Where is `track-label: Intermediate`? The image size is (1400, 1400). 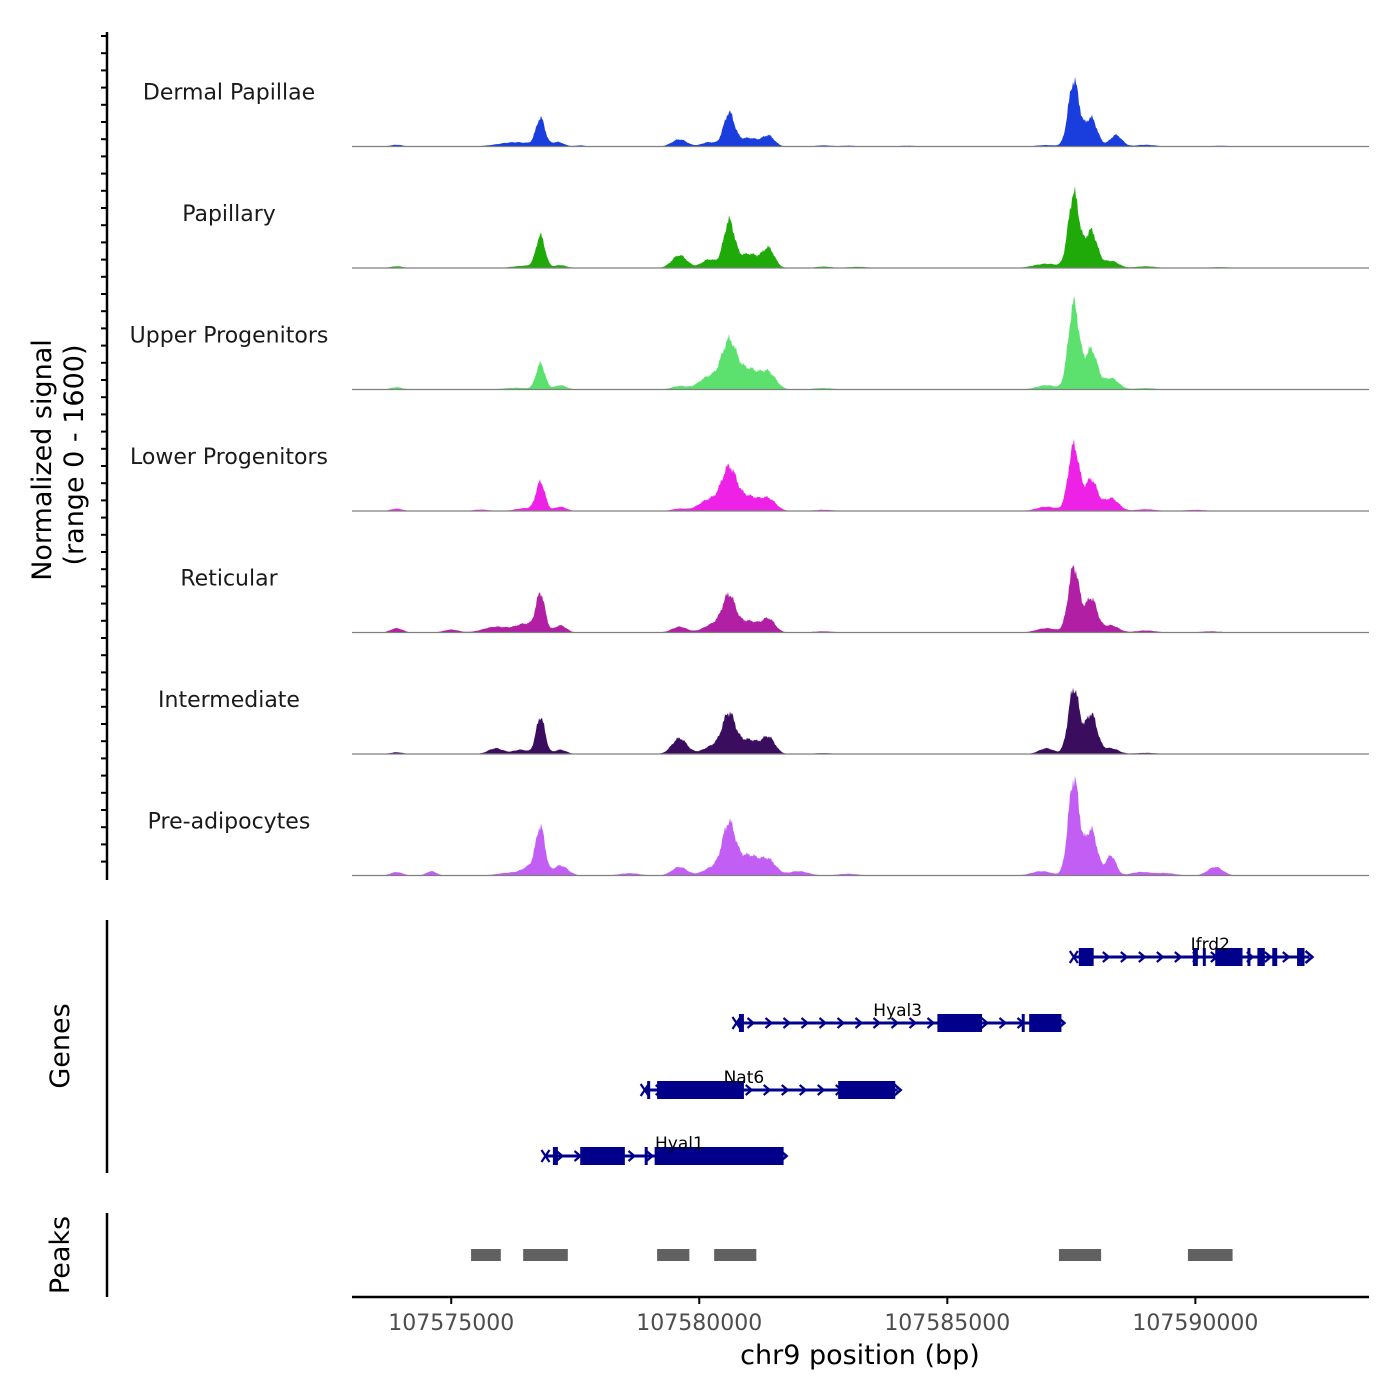 track-label: Intermediate is located at coordinates (229, 700).